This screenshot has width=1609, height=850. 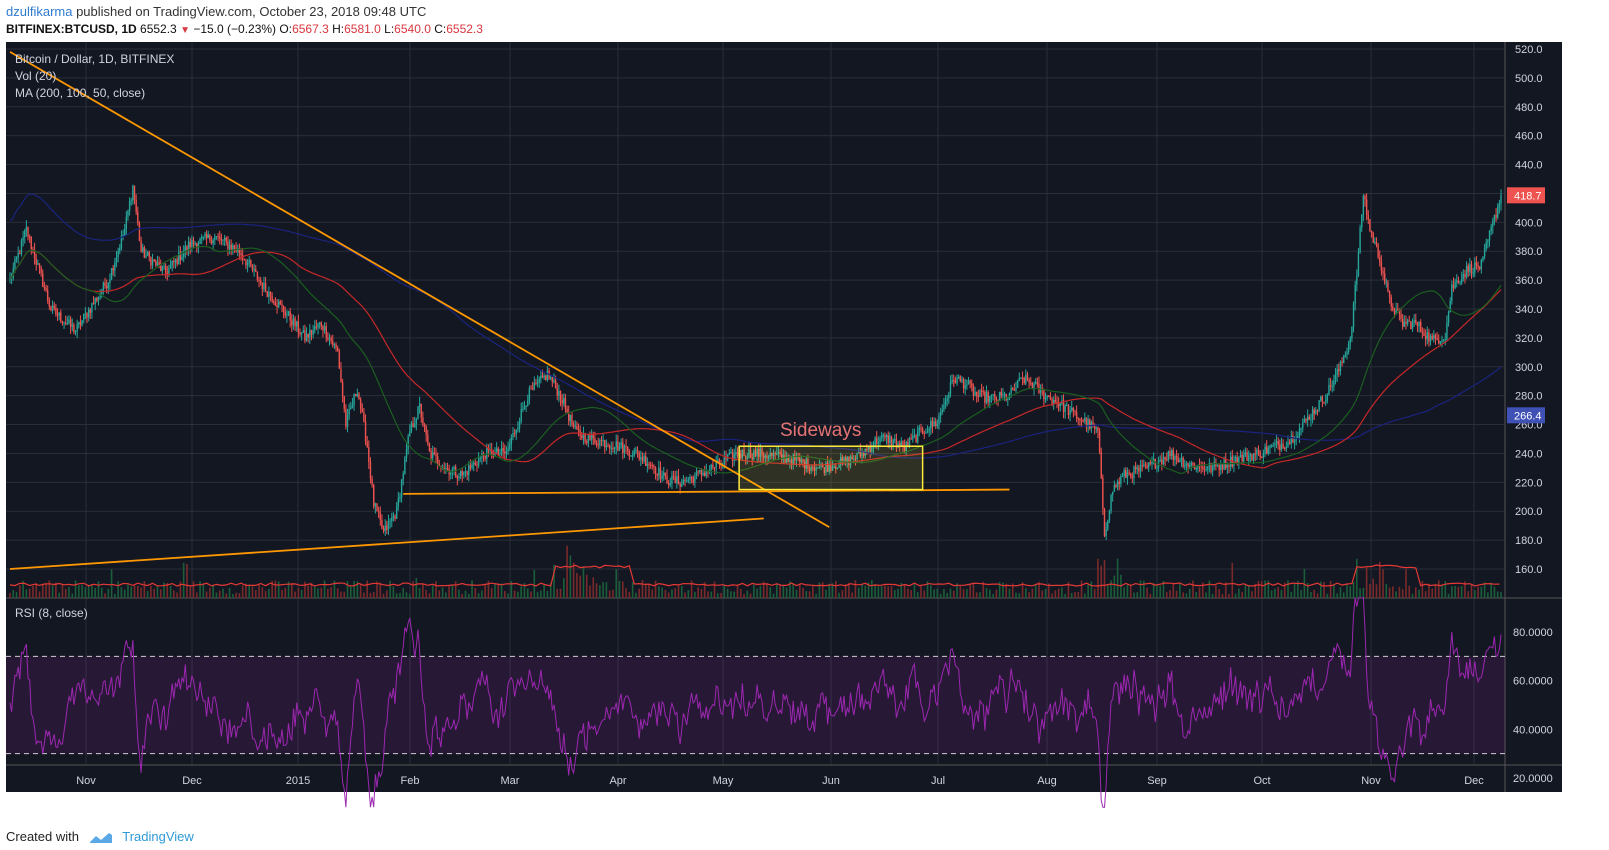 I want to click on down-triangle-icon: ▼, so click(x=185, y=30).